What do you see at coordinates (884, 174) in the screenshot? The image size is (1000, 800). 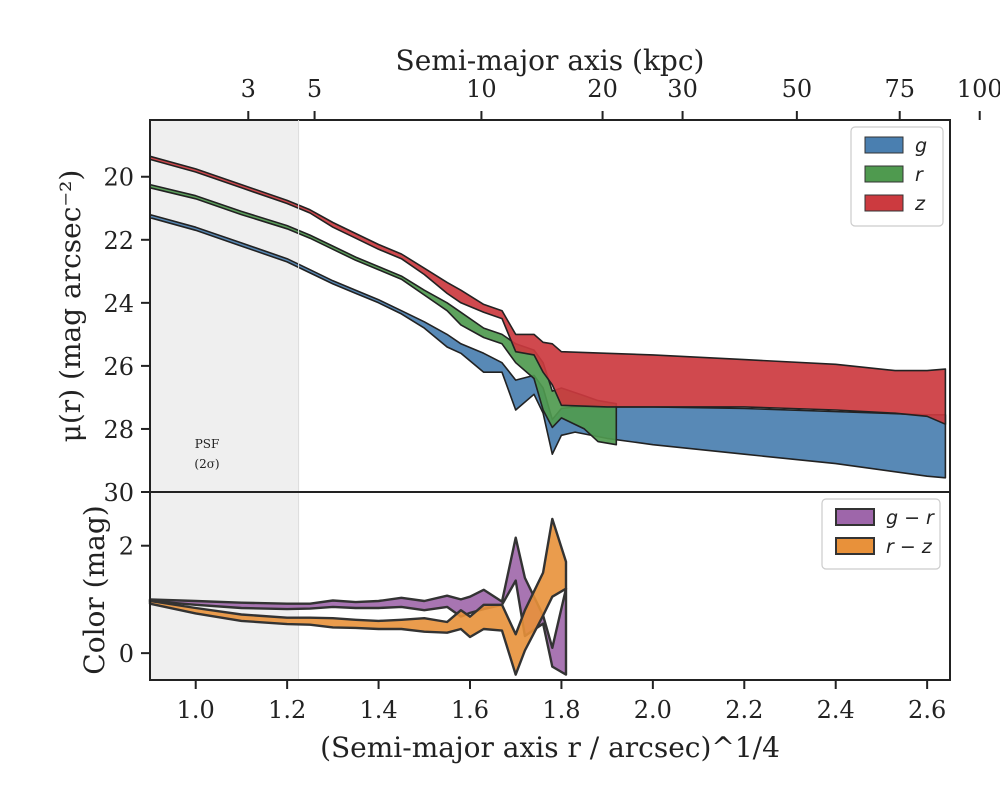 I see `legend-swatch-r` at bounding box center [884, 174].